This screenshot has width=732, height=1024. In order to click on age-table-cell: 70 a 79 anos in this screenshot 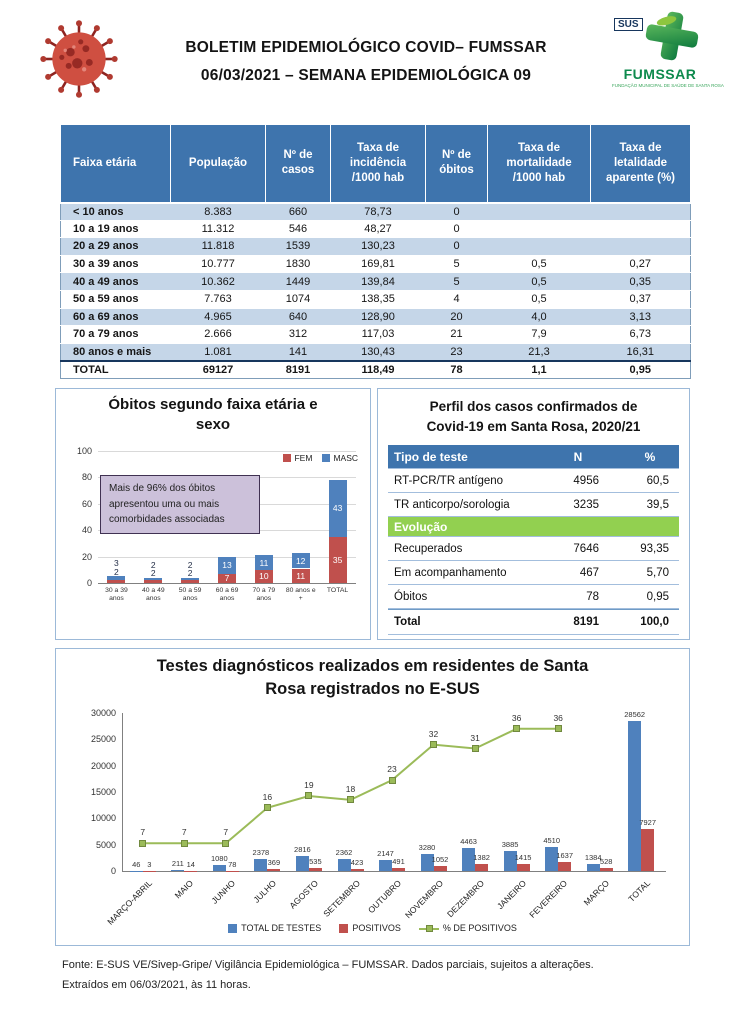, I will do `click(115, 334)`.